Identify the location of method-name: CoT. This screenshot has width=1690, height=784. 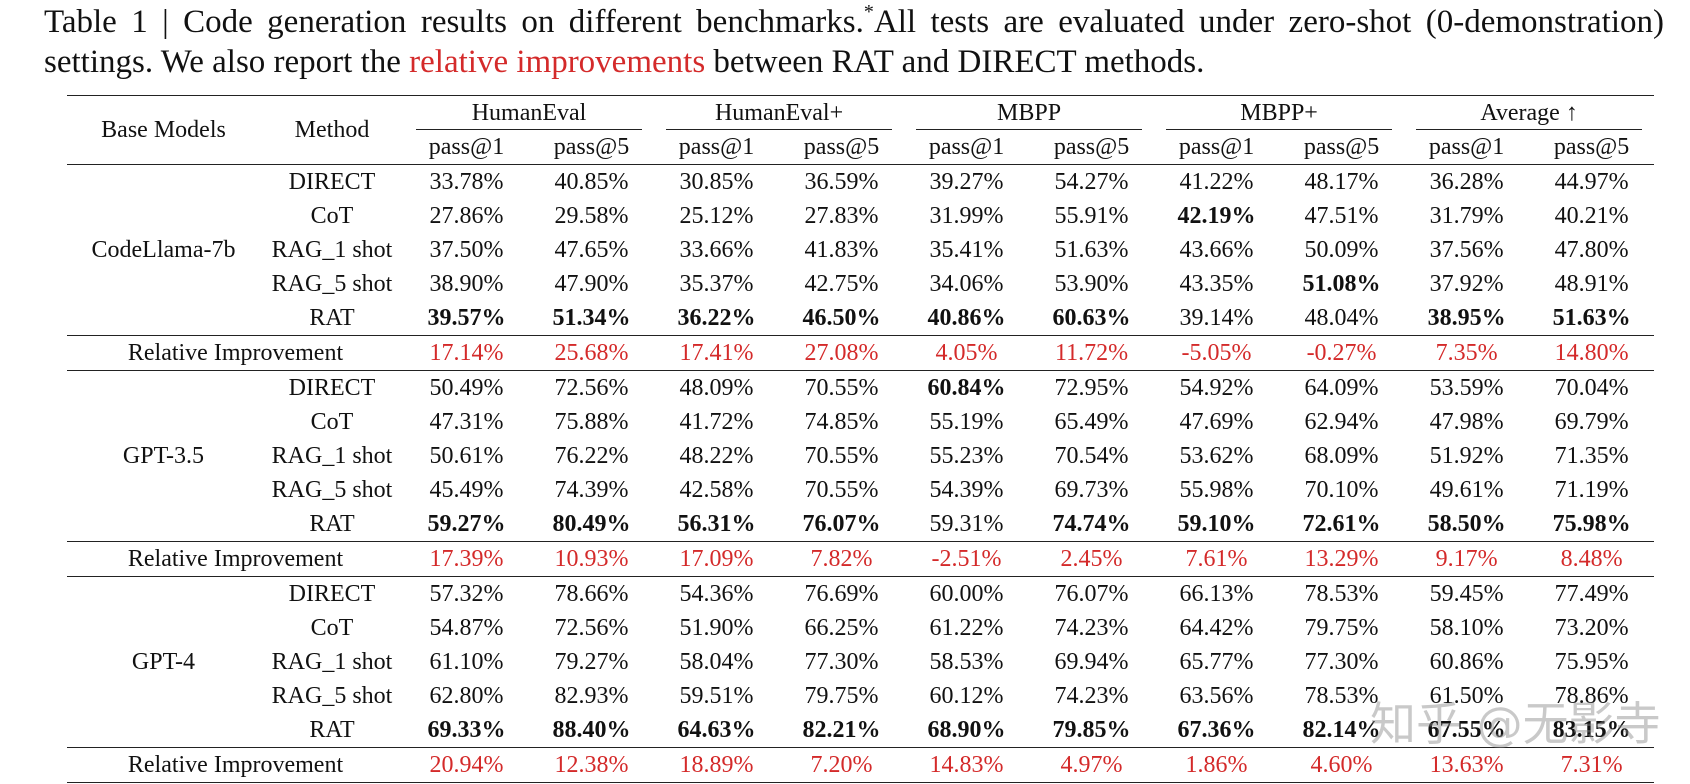
(332, 627).